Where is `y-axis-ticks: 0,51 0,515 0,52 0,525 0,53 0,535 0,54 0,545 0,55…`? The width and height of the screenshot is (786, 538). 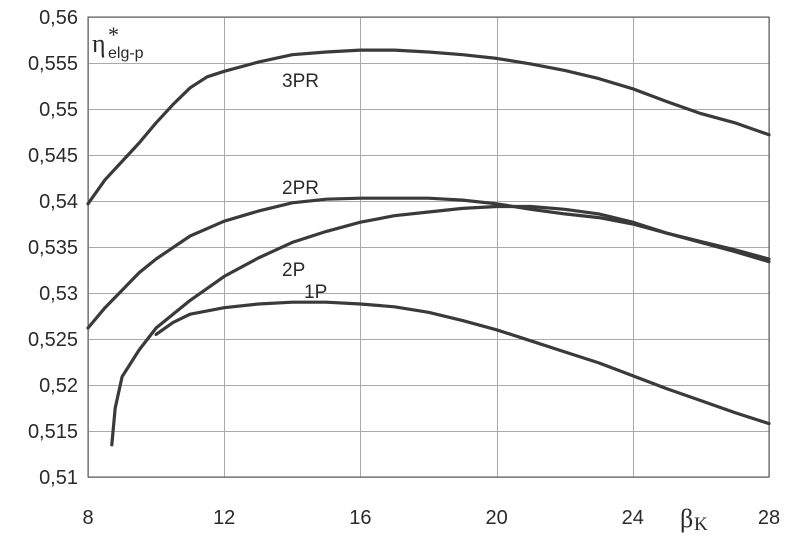
y-axis-ticks: 0,51 0,515 0,52 0,525 0,53 0,535 0,54 0,545 0,55… is located at coordinates (53, 248).